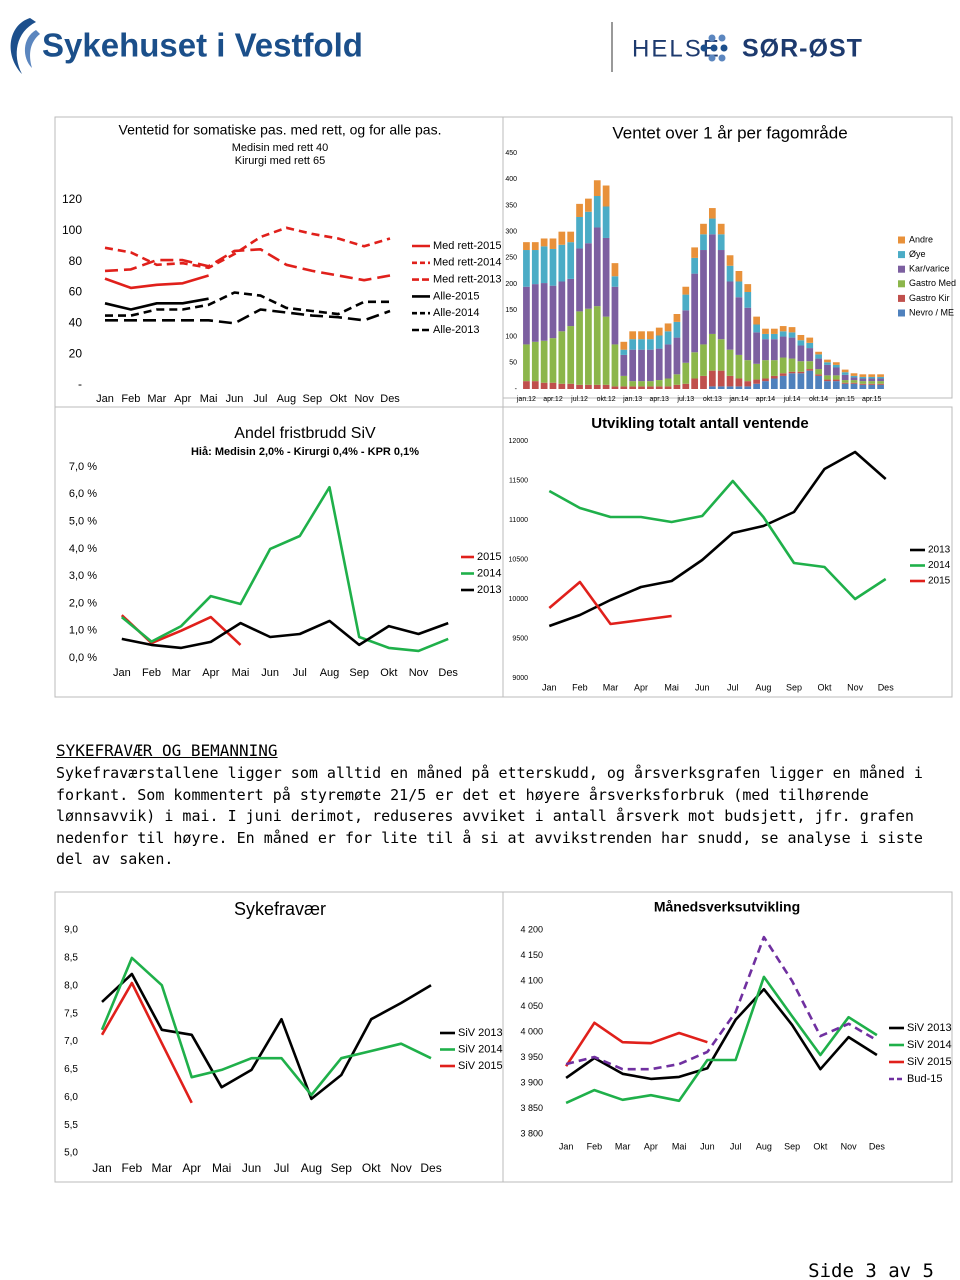  What do you see at coordinates (235, 399) in the screenshot?
I see `x-tick-label: Jun` at bounding box center [235, 399].